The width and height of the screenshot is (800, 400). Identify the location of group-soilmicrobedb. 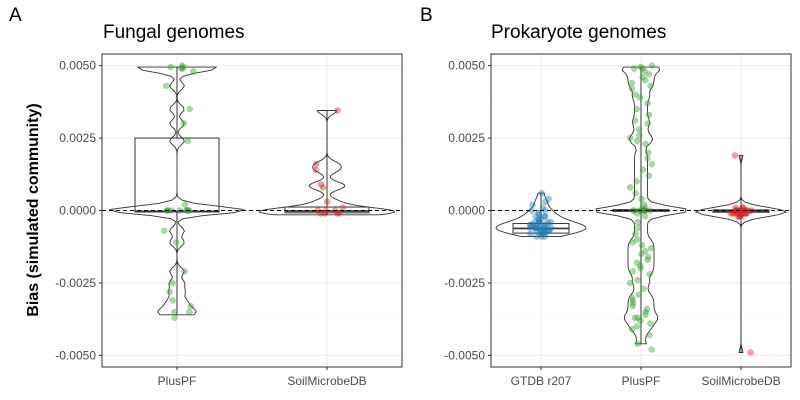
(741, 254).